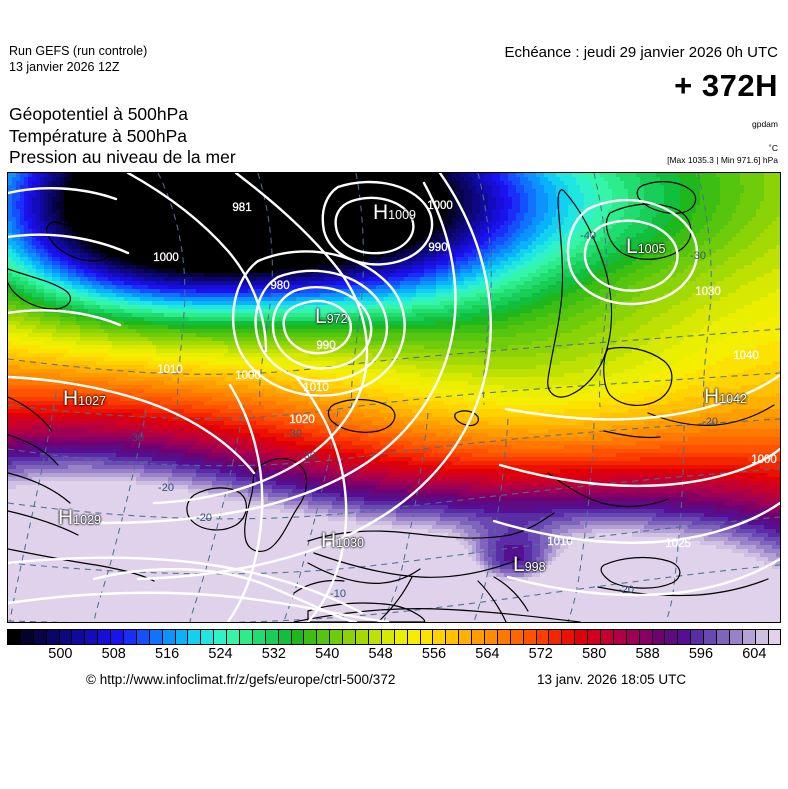  What do you see at coordinates (122, 158) in the screenshot?
I see `page-title-pressure: Pression au niveau de la mer` at bounding box center [122, 158].